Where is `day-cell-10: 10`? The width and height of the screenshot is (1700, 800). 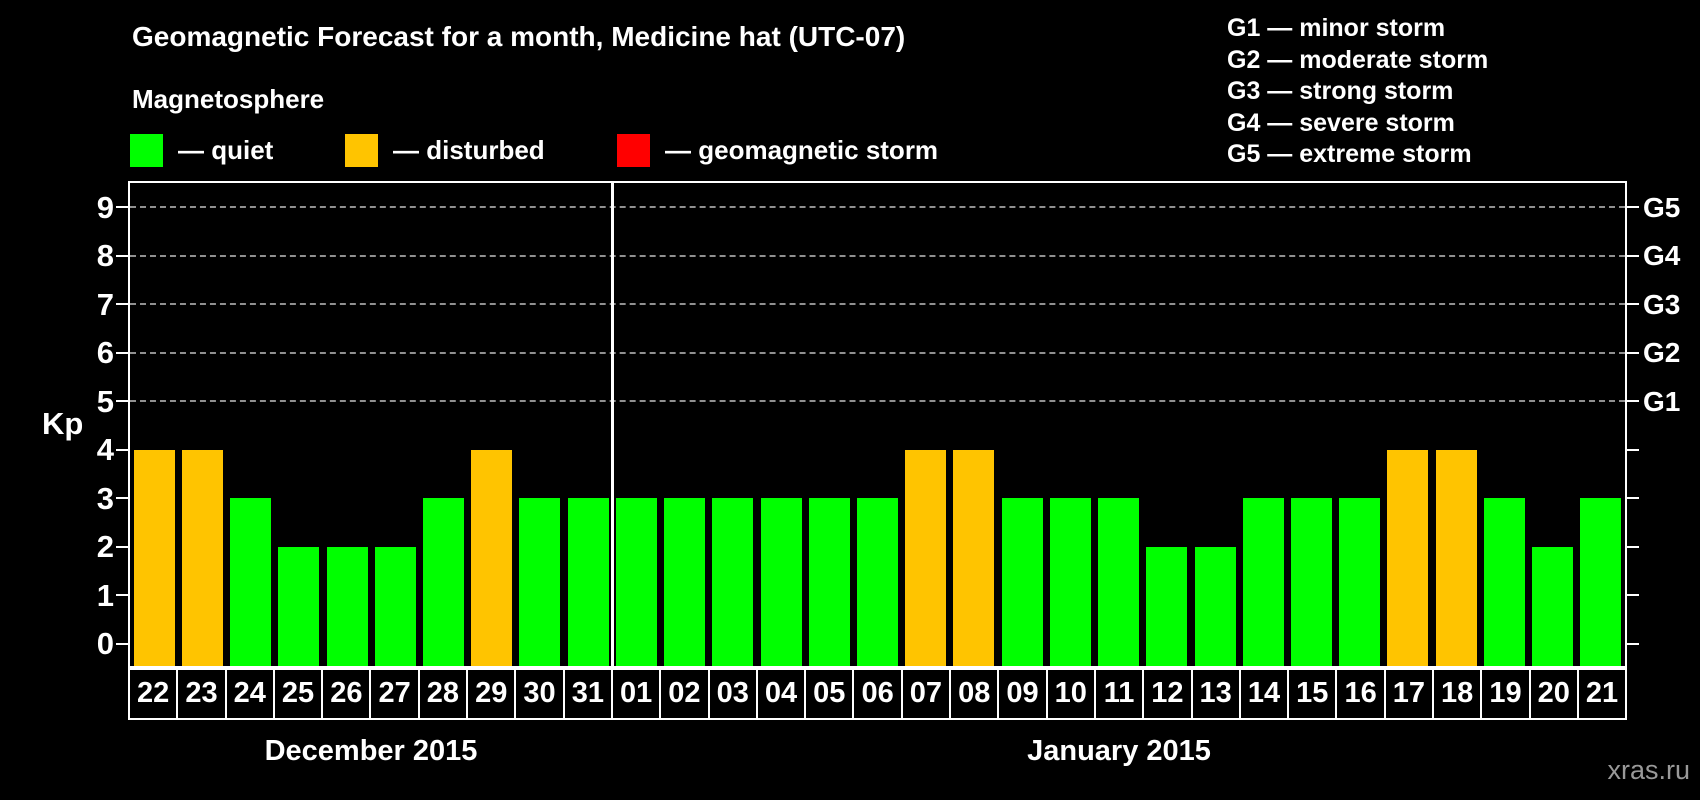 day-cell-10: 10 is located at coordinates (1072, 693).